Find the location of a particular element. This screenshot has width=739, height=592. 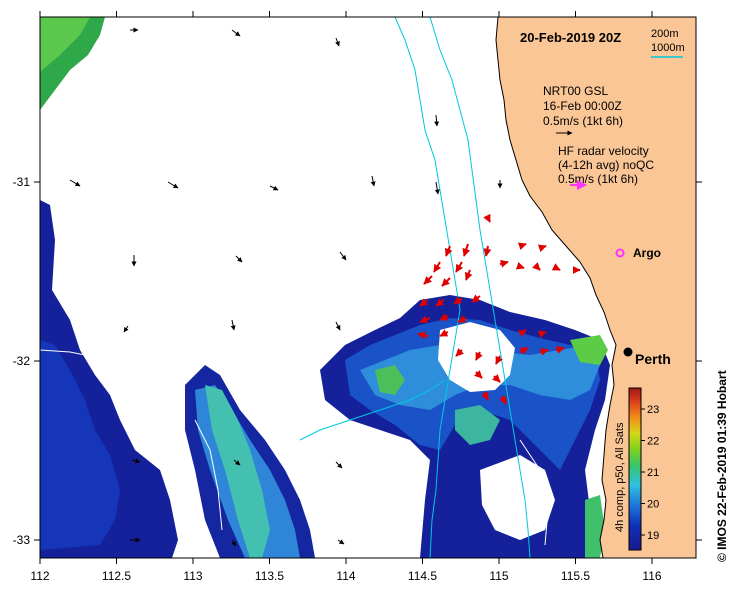

hf-avg: (4-12h avg) noQC is located at coordinates (606, 165).